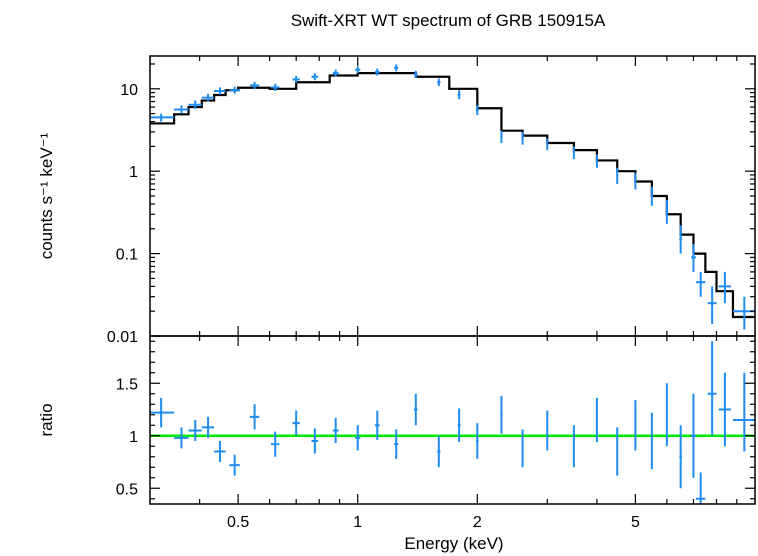  What do you see at coordinates (477, 522) in the screenshot?
I see `x-tick-label: 2` at bounding box center [477, 522].